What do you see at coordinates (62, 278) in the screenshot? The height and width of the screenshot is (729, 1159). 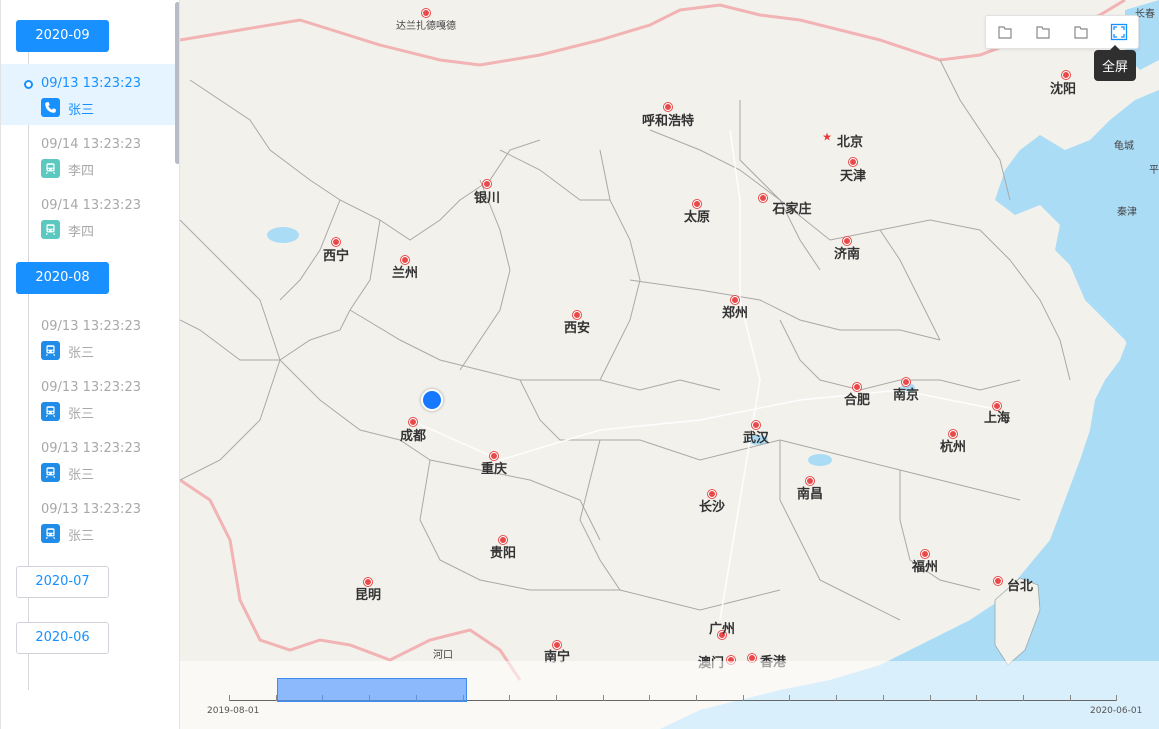 I see `month-button-2020-08: 2020-08` at bounding box center [62, 278].